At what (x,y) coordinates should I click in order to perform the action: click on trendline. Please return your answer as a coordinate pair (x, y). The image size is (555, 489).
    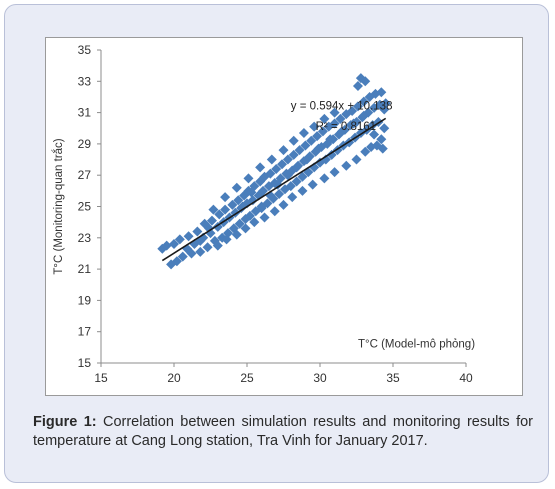
    Looking at the image, I should click on (274, 189).